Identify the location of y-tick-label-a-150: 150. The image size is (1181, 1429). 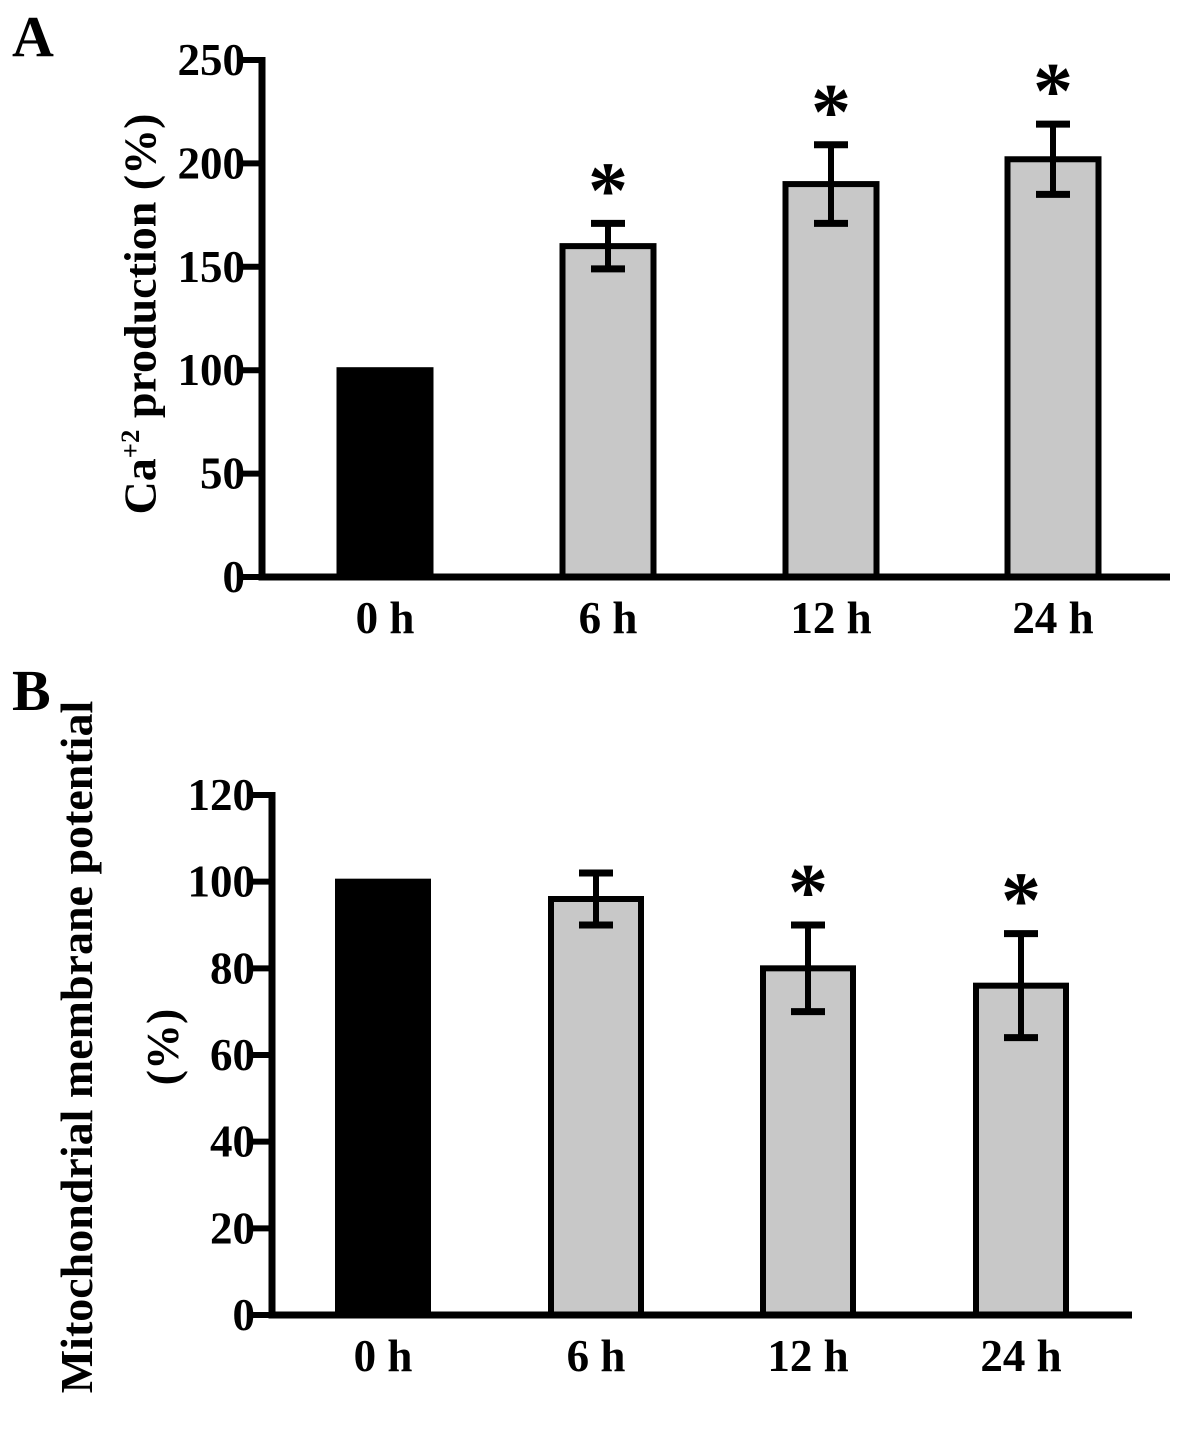
(212, 267).